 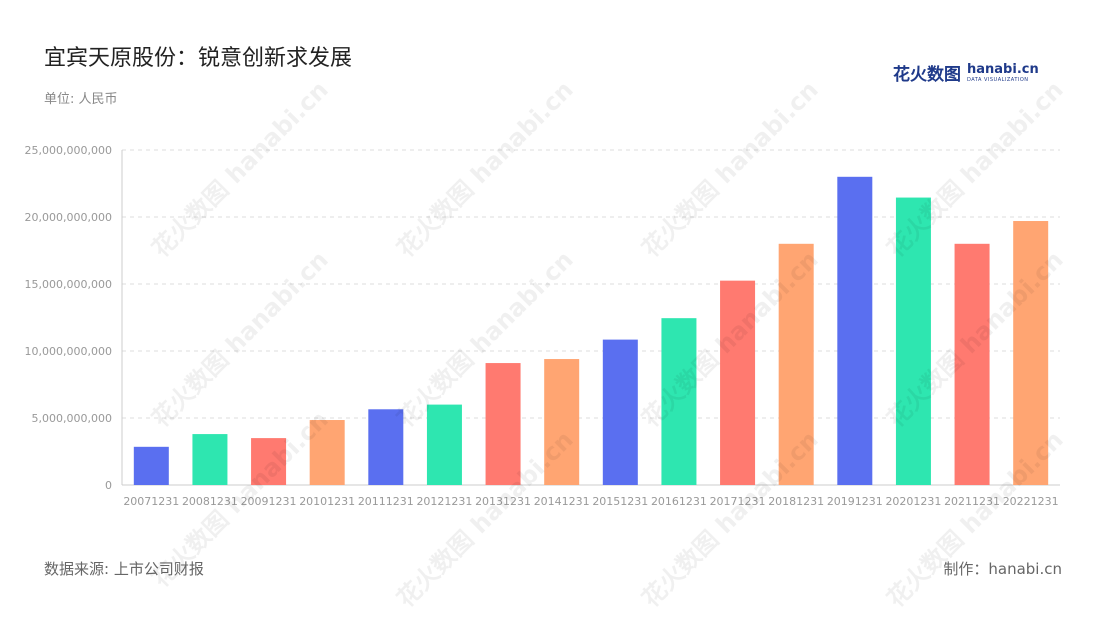 I want to click on logo-sub-text: DATA VISUALIZATION, so click(x=998, y=79).